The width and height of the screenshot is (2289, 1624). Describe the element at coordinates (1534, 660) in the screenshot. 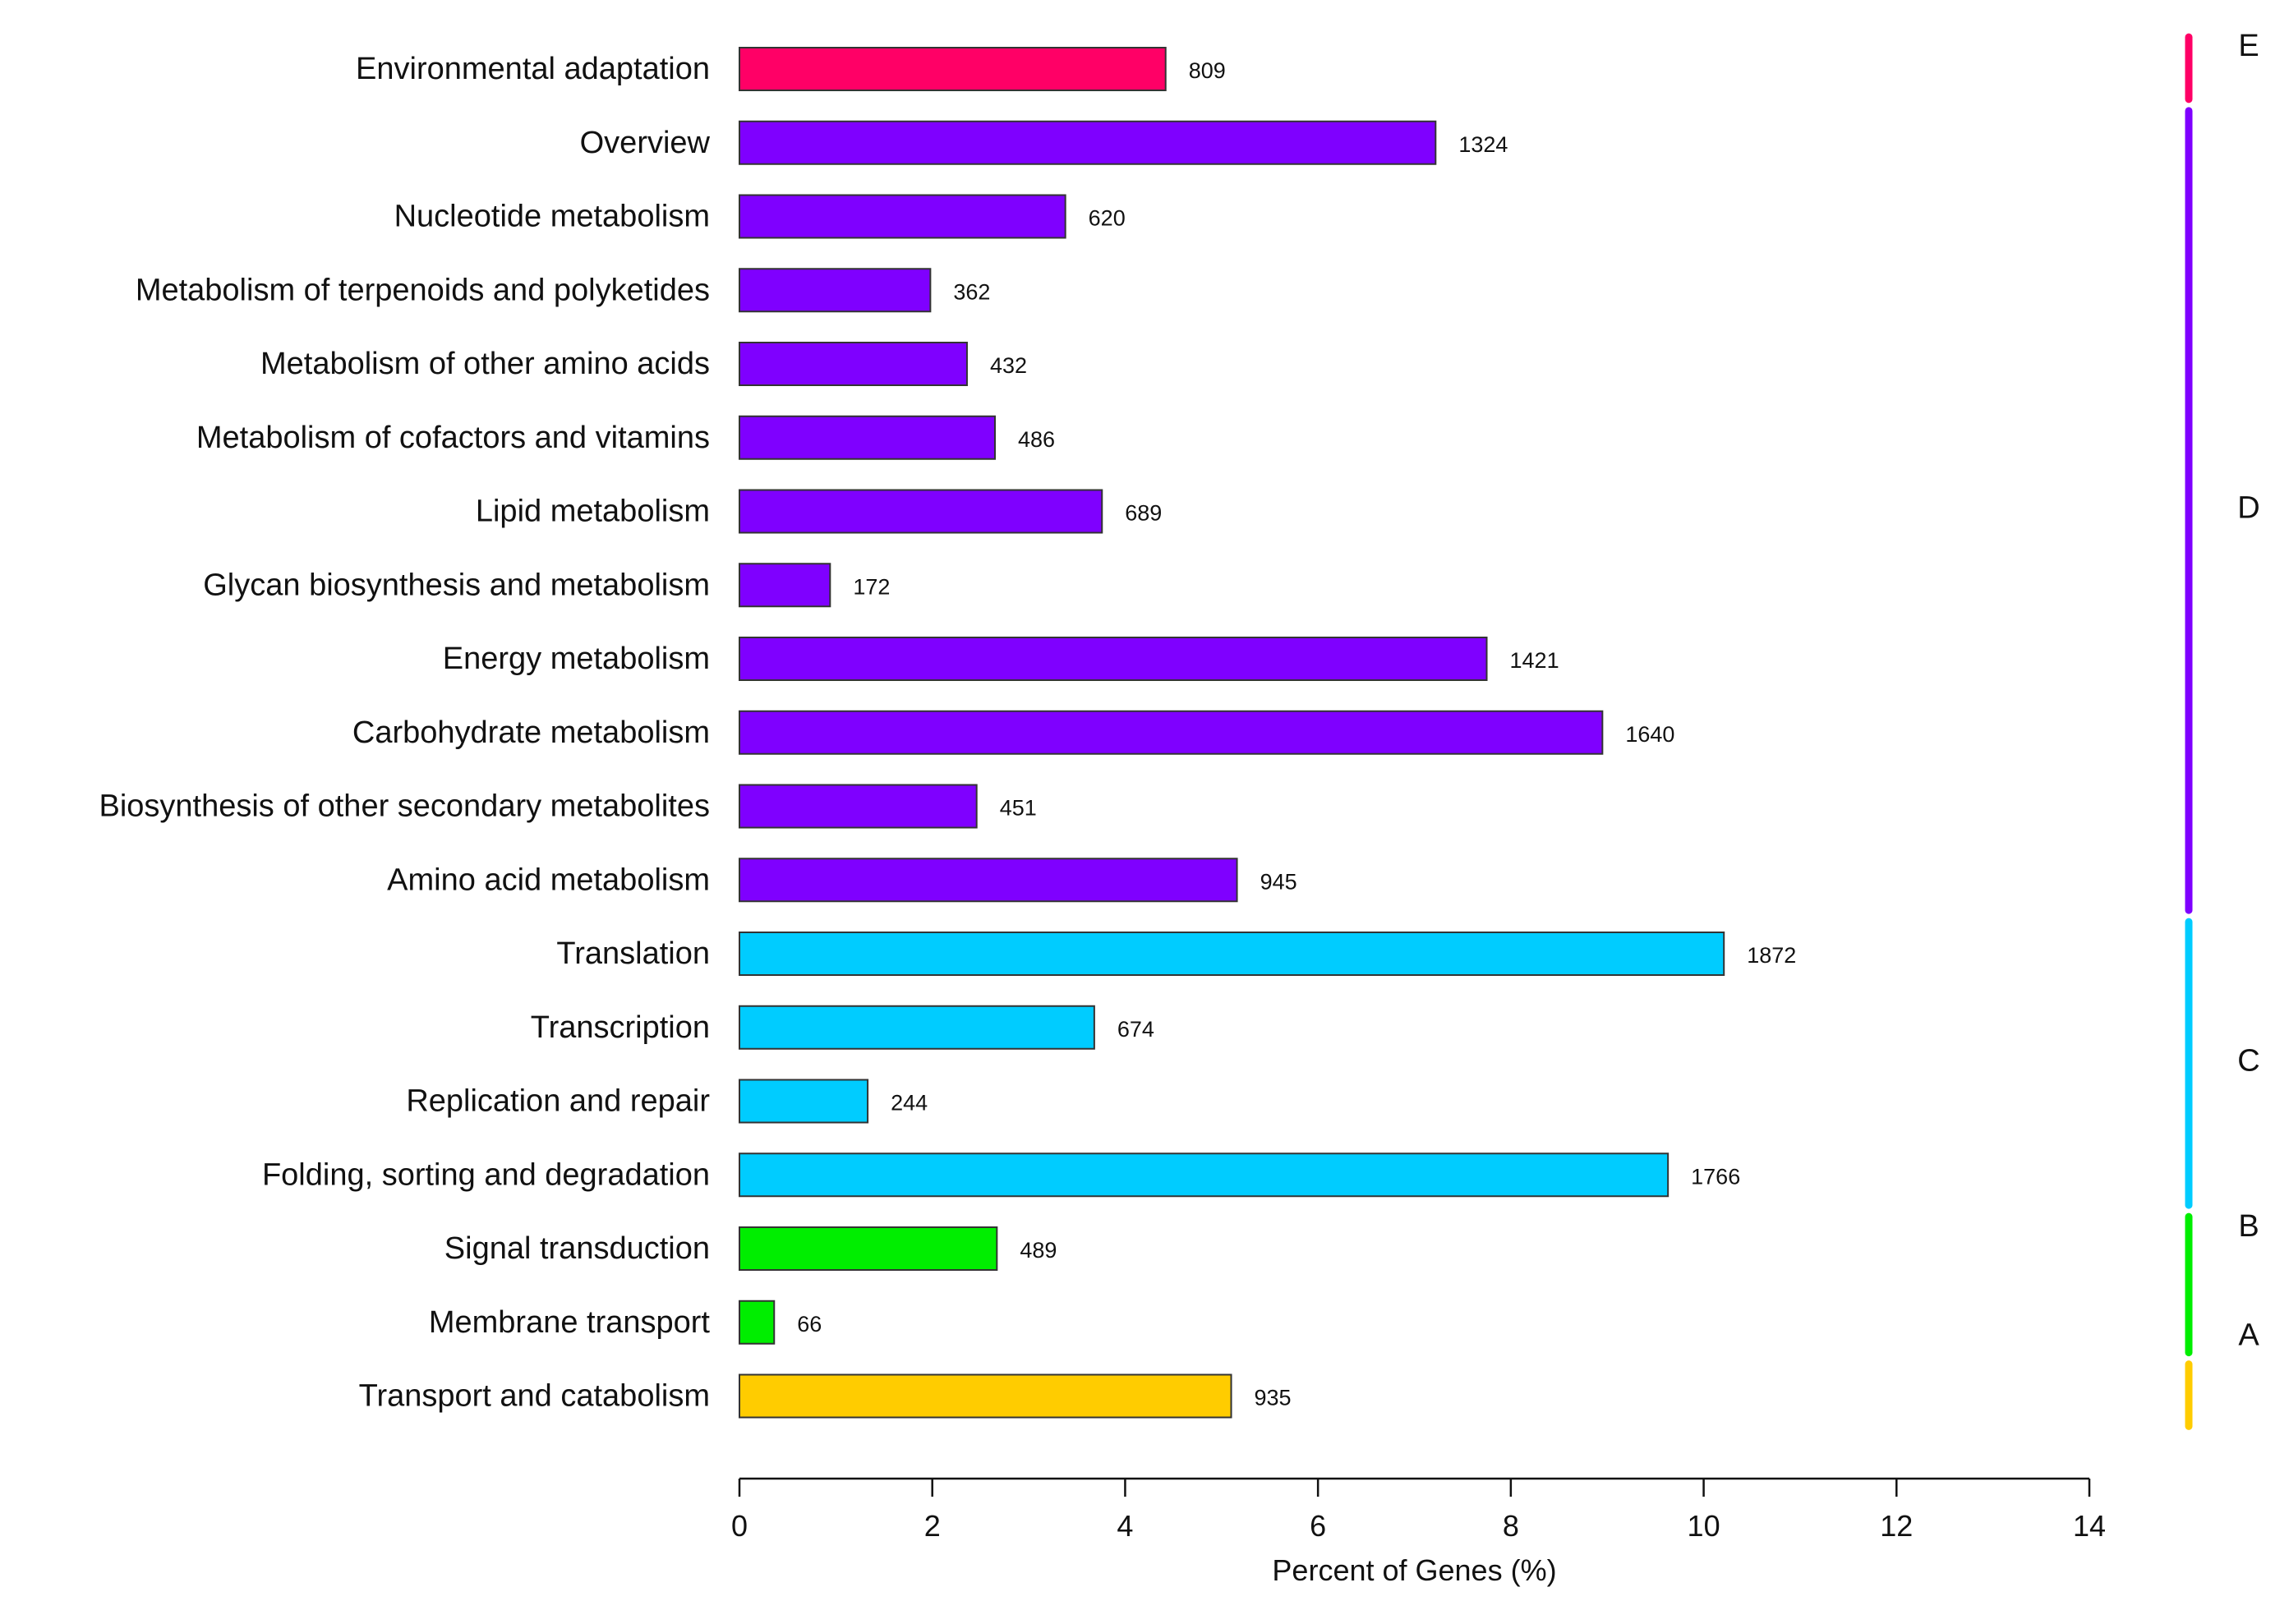

I see `value-label: 1421` at that location.